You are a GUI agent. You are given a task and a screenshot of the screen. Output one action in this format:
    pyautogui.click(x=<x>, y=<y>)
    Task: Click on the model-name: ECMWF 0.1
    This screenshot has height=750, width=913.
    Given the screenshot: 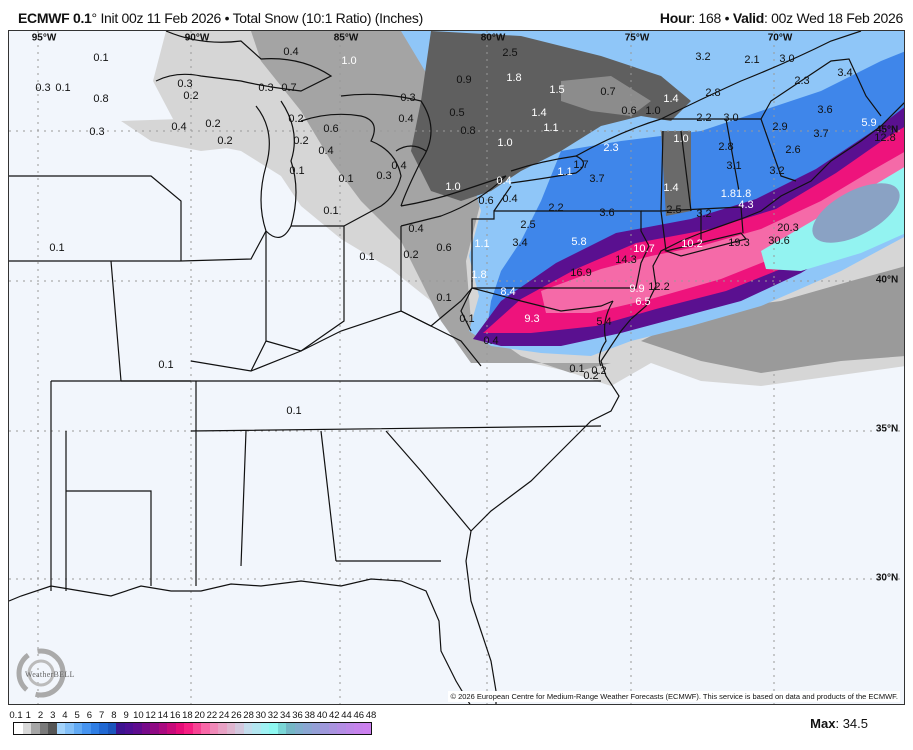 What is the action you would take?
    pyautogui.click(x=55, y=18)
    